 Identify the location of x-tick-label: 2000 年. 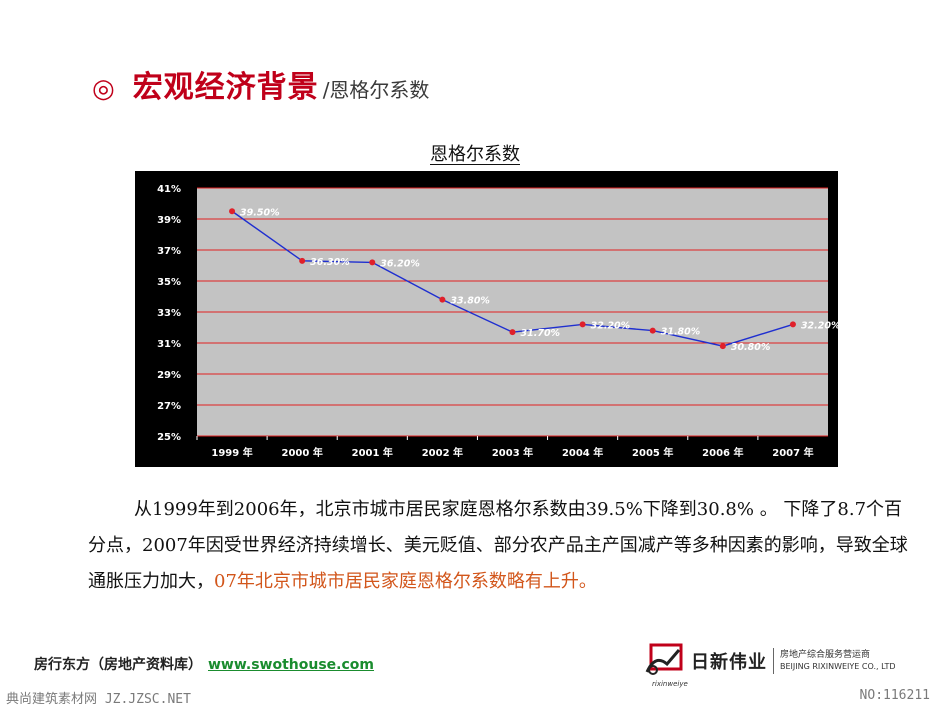
(302, 452).